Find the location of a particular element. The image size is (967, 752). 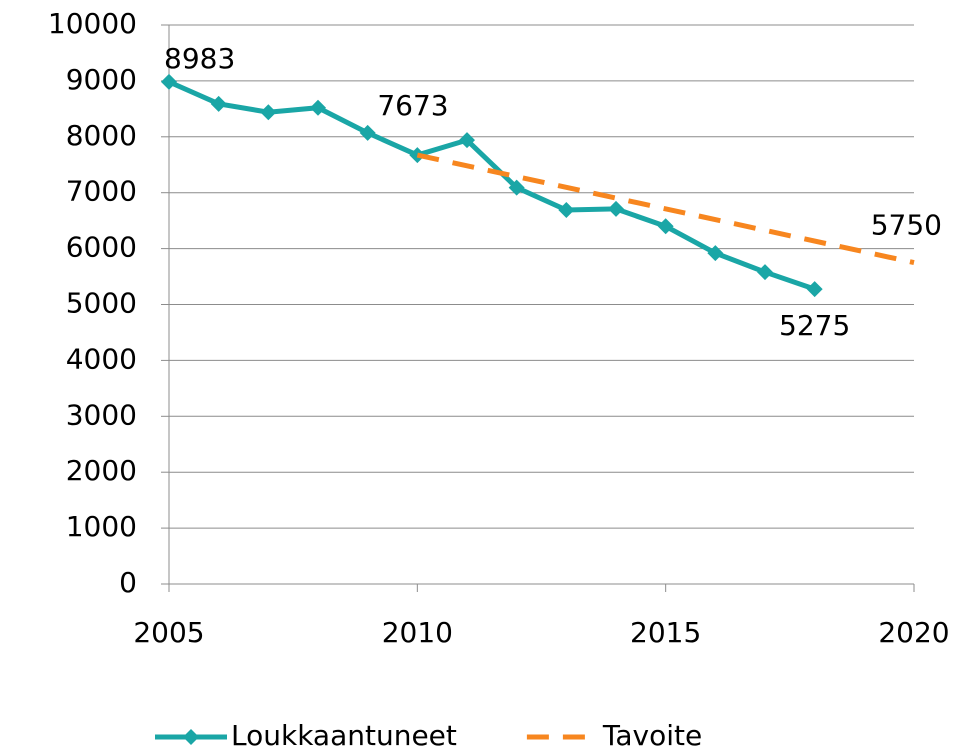

y-tick-label: 7000 is located at coordinates (101, 191).